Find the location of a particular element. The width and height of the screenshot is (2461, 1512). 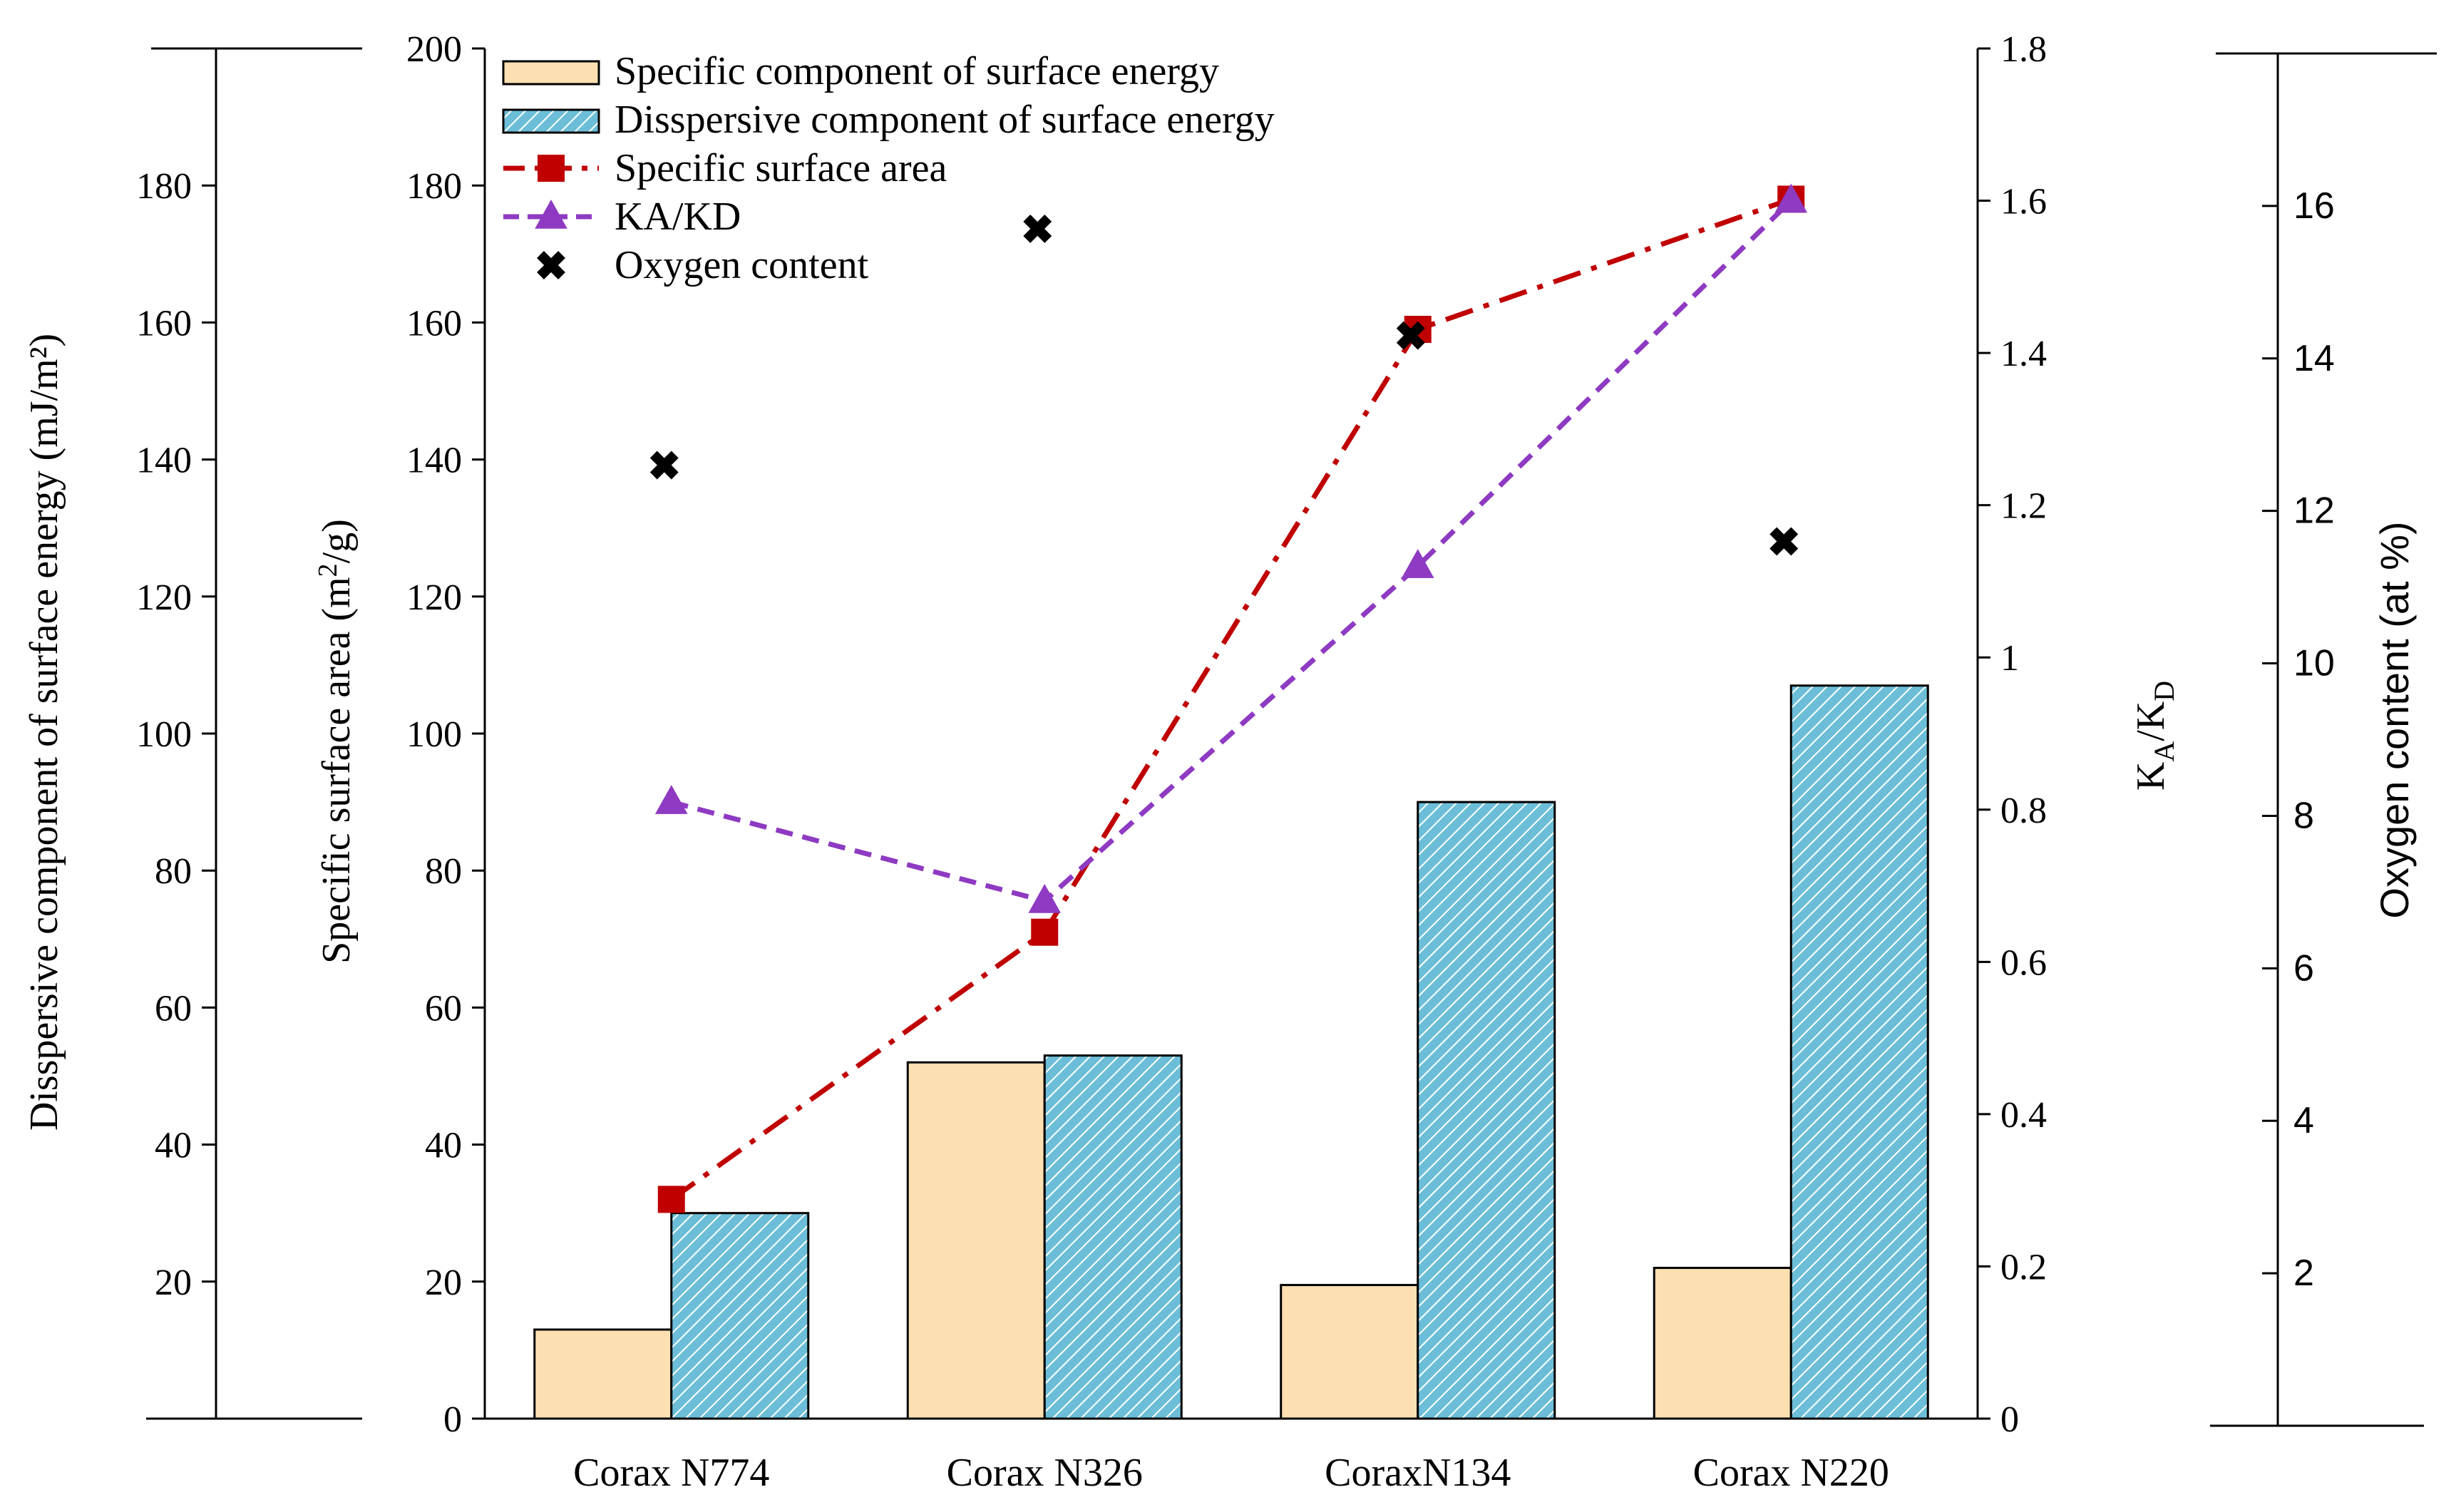

outer-left-tick-label-5: 120 is located at coordinates (164, 597).